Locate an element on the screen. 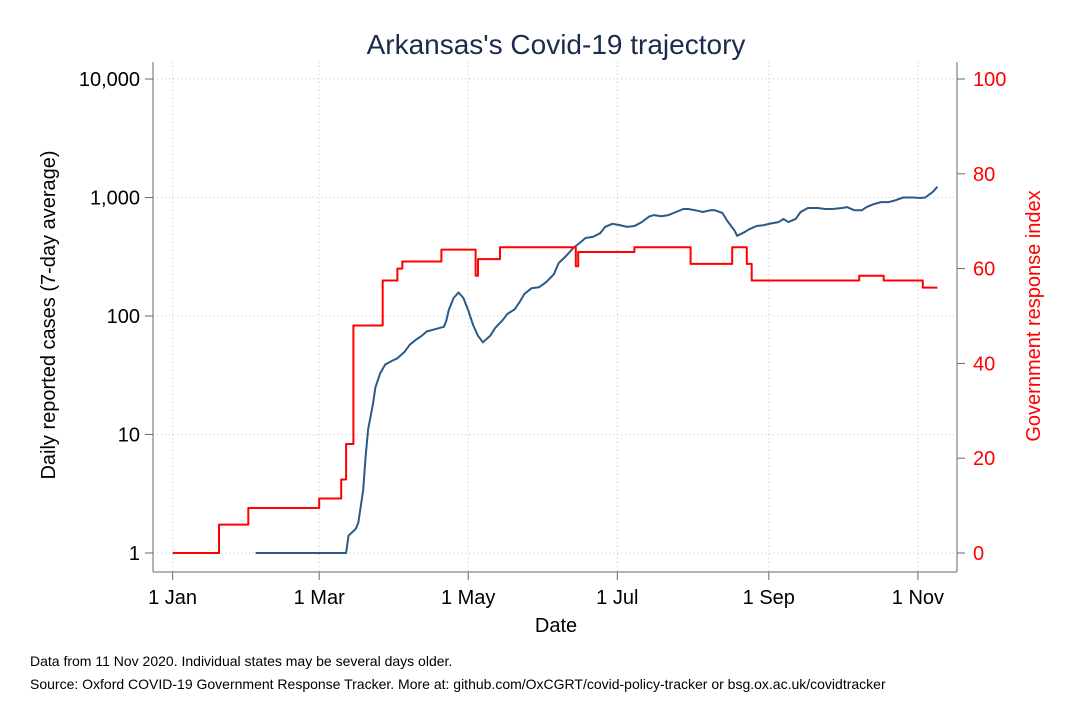  x-tick-label: 1 Jan is located at coordinates (172, 598).